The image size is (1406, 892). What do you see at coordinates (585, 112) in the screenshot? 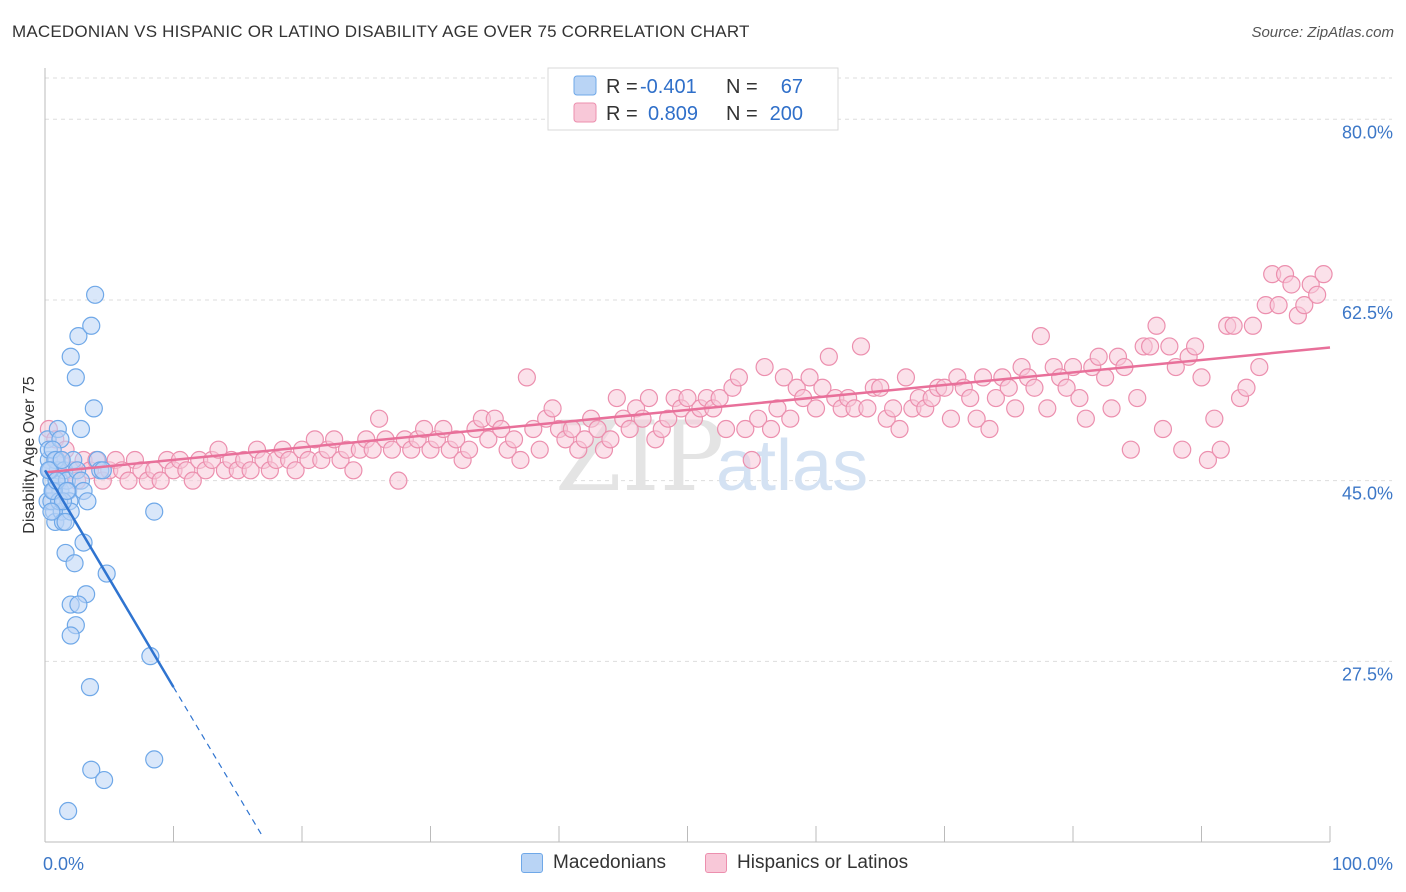
I see `legend-swatch-hispanics` at bounding box center [585, 112].